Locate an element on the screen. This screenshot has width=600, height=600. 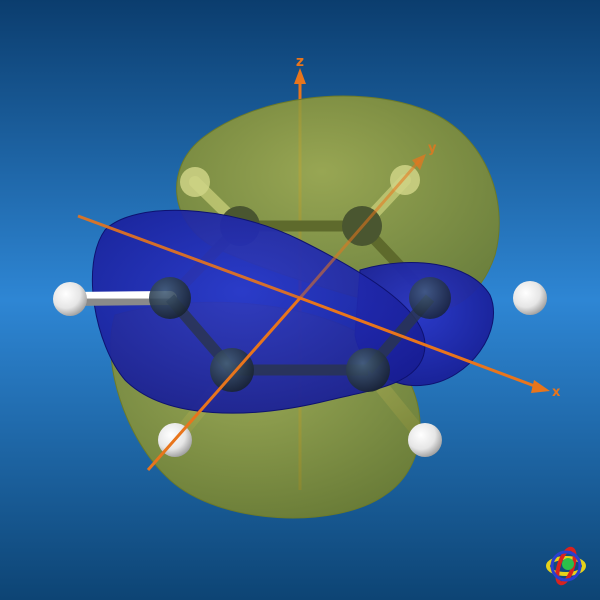
z-axis-label: z is located at coordinates (300, 62).